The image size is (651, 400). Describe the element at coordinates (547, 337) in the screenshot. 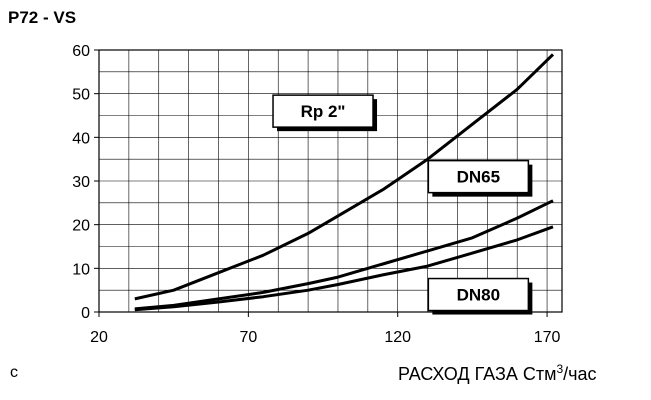

I see `x-tick-label: 170` at that location.